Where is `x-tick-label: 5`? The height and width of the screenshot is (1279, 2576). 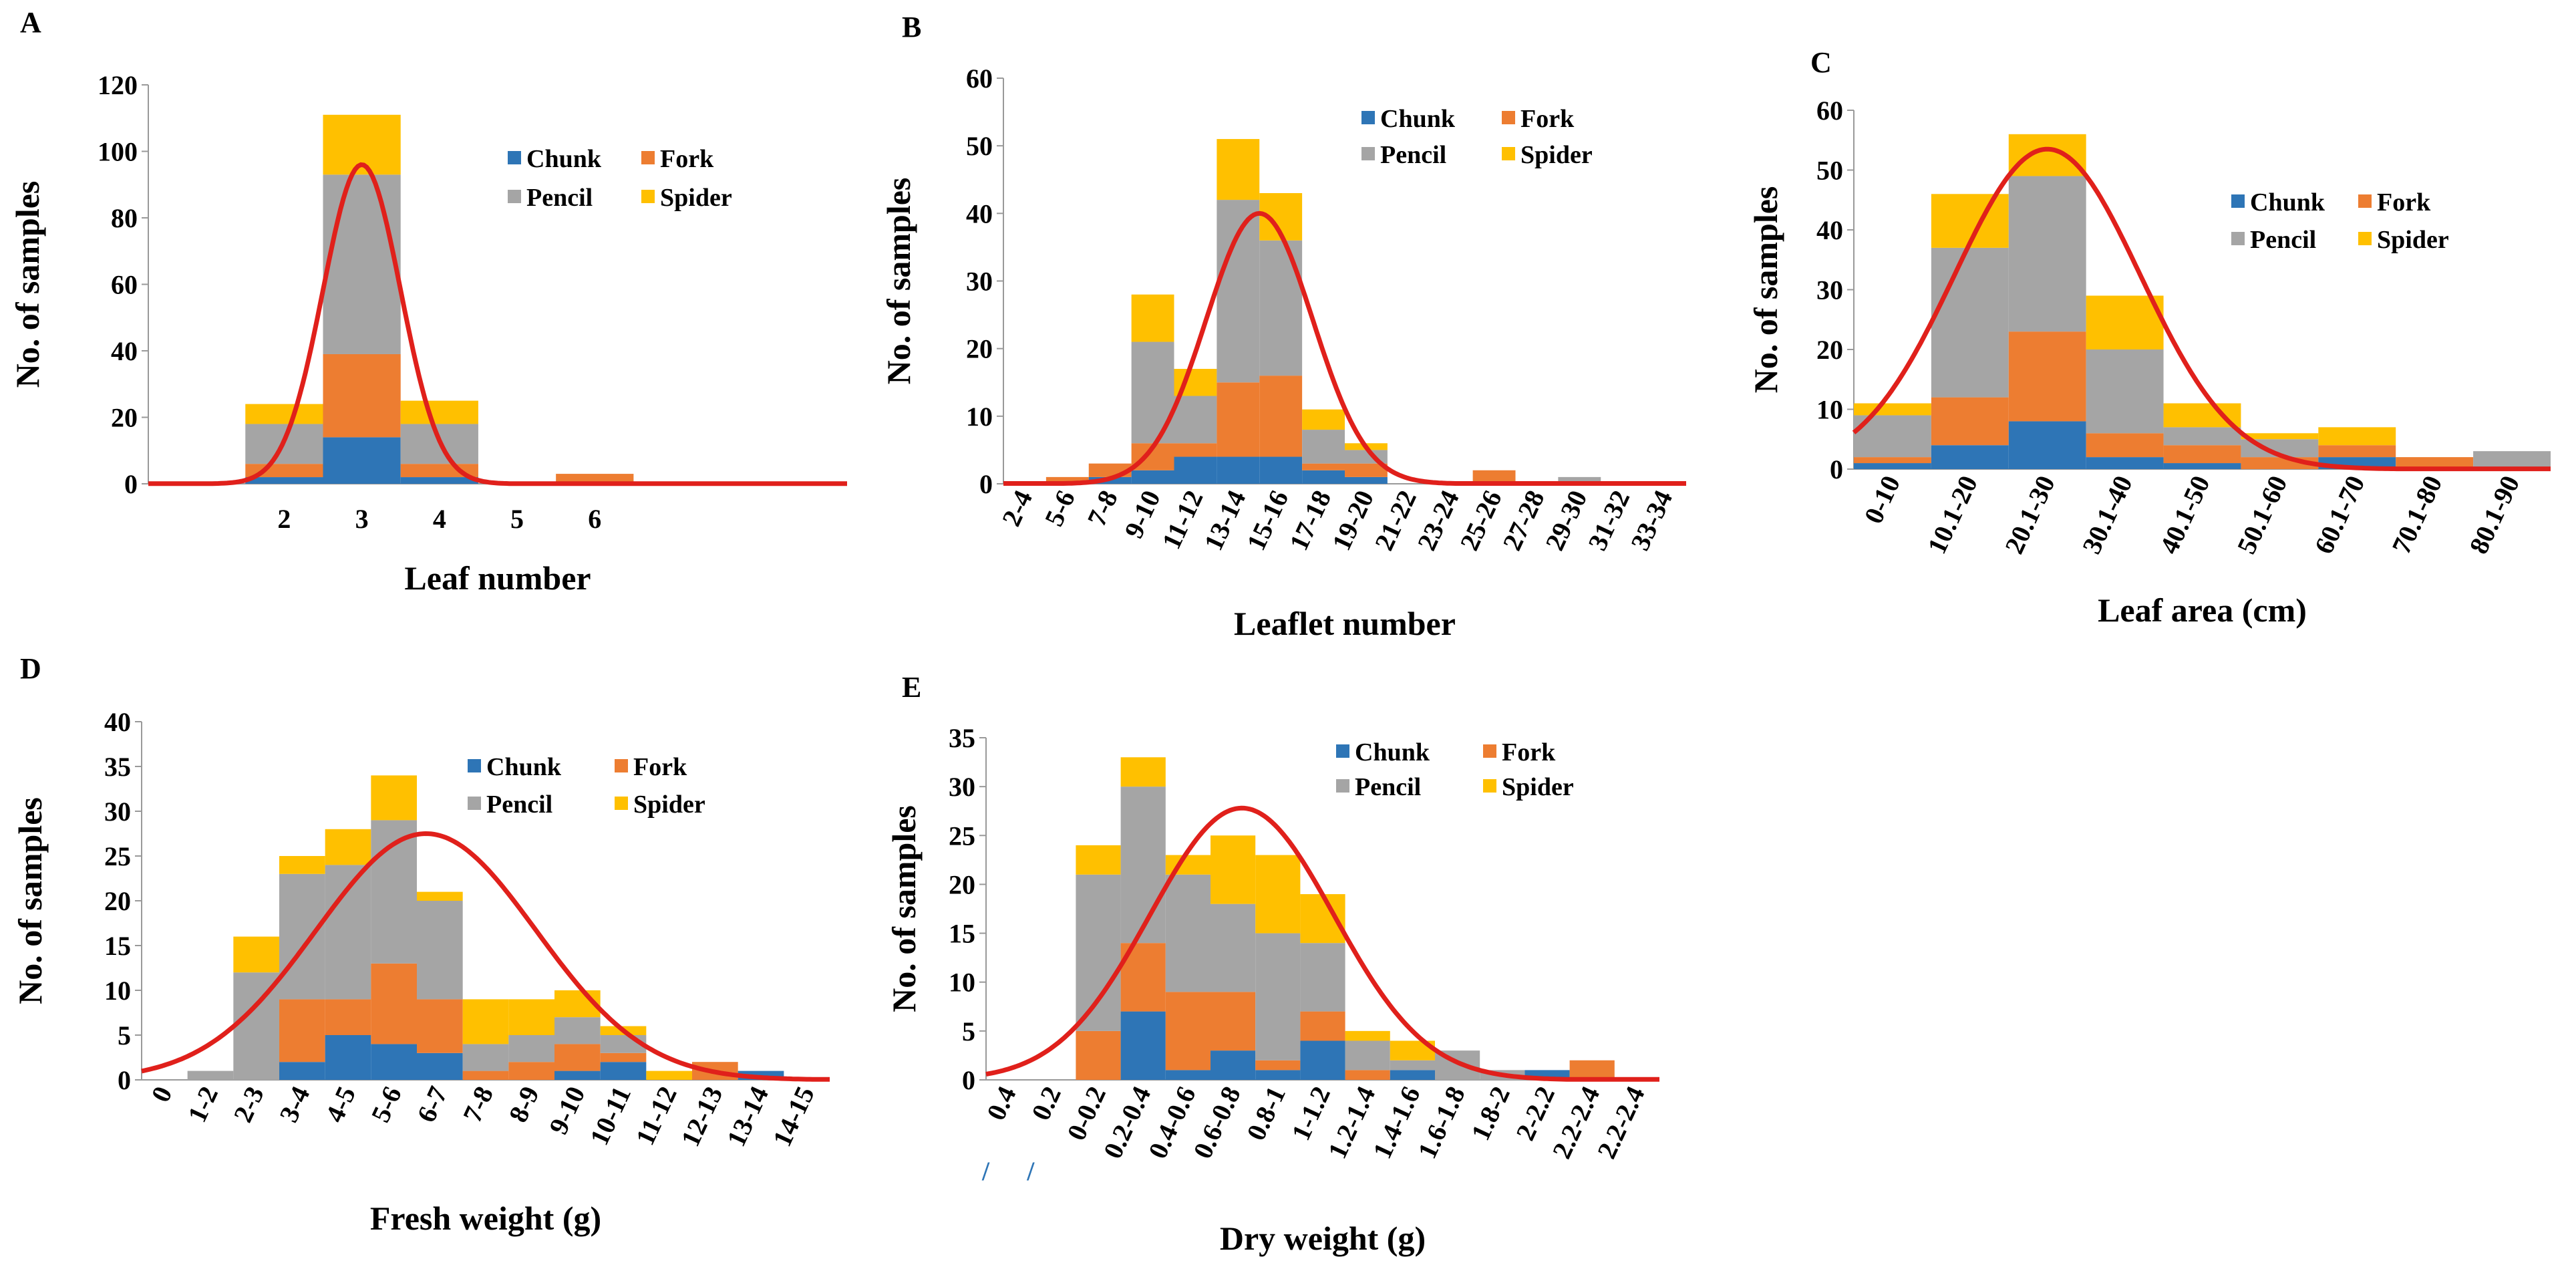 x-tick-label: 5 is located at coordinates (517, 519).